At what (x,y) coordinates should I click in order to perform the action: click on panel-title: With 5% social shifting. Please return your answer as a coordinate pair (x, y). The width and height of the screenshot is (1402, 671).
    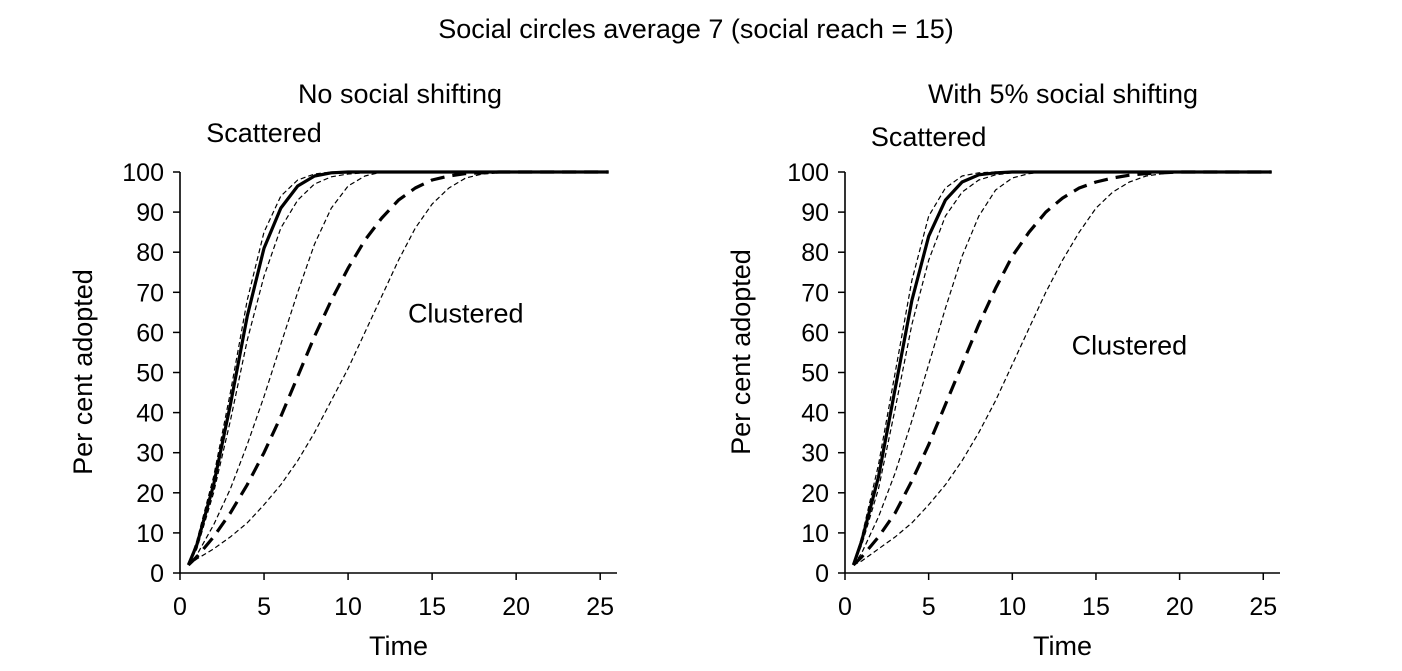
    Looking at the image, I should click on (1063, 94).